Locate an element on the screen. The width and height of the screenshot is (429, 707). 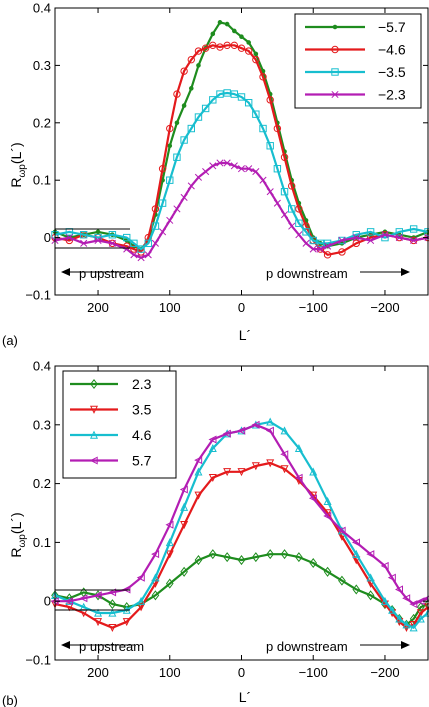
legend-label: −5.7 is located at coordinates (392, 27).